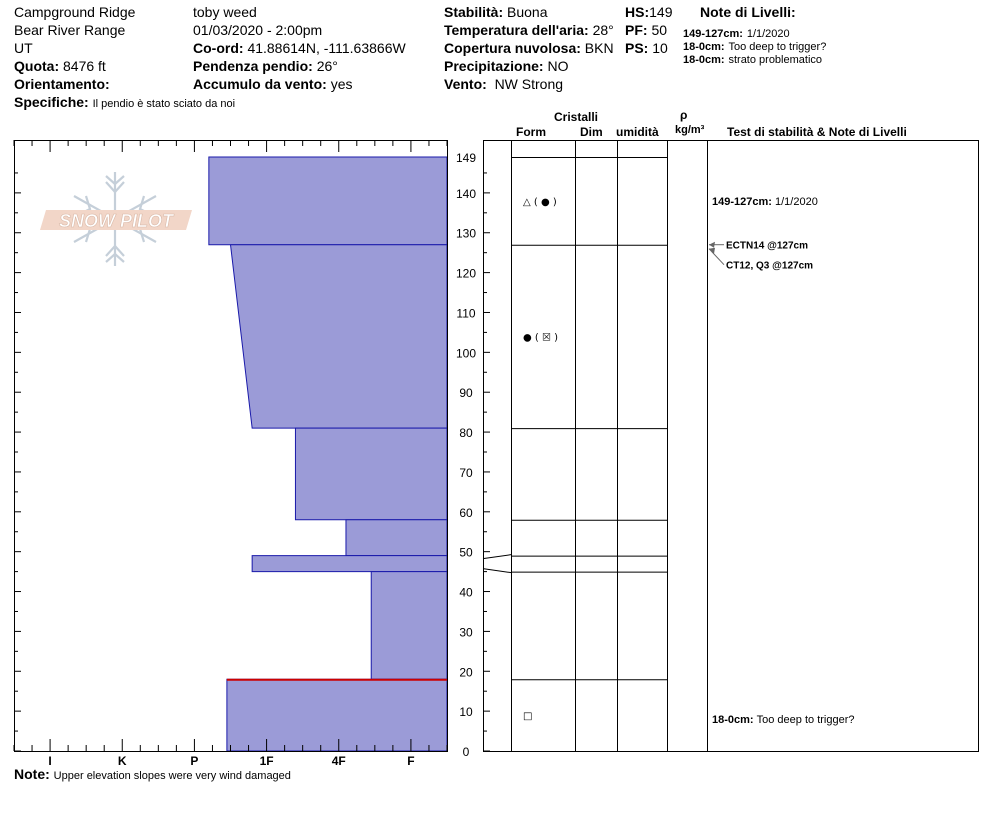 The height and width of the screenshot is (840, 994). Describe the element at coordinates (637, 12) in the screenshot. I see `hs-label: HS:` at that location.